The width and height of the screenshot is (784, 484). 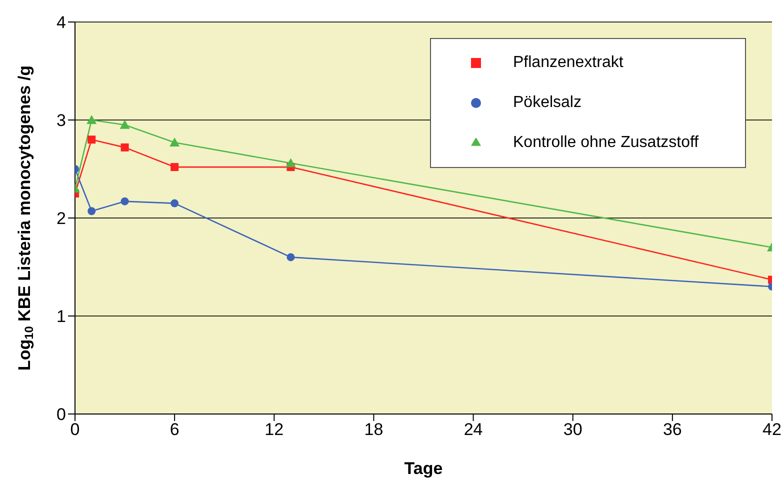 What do you see at coordinates (61, 218) in the screenshot?
I see `y-tick-label: 2` at bounding box center [61, 218].